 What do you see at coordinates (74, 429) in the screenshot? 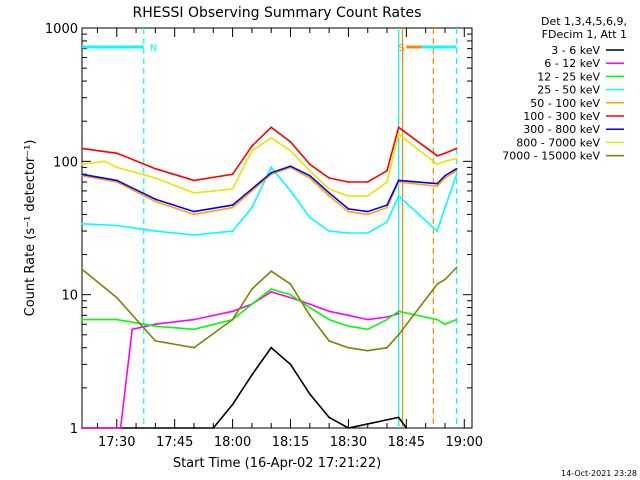
I see `y-tick-label: 1` at bounding box center [74, 429].